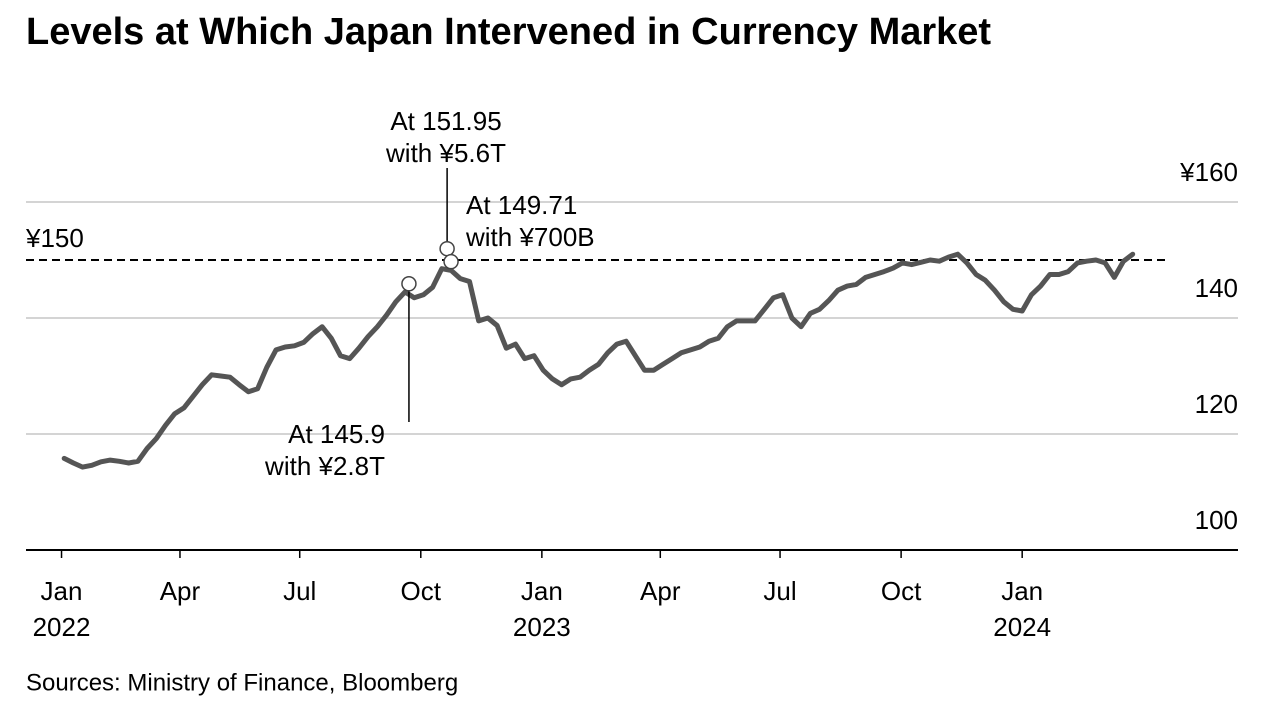 Image resolution: width=1274 pixels, height=726 pixels. I want to click on x-tick-label: Jan 2024, so click(1022, 609).